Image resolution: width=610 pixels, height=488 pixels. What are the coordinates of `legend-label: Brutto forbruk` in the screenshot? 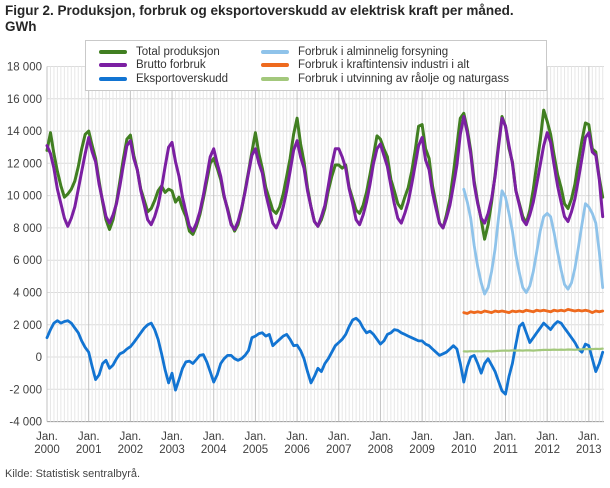 It's located at (171, 65).